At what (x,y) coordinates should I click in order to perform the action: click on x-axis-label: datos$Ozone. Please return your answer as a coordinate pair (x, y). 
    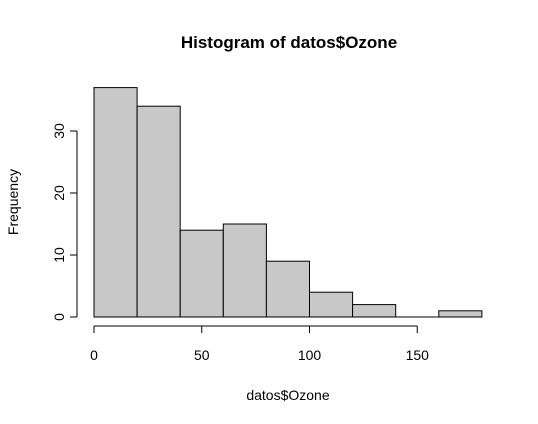
    Looking at the image, I should click on (287, 395).